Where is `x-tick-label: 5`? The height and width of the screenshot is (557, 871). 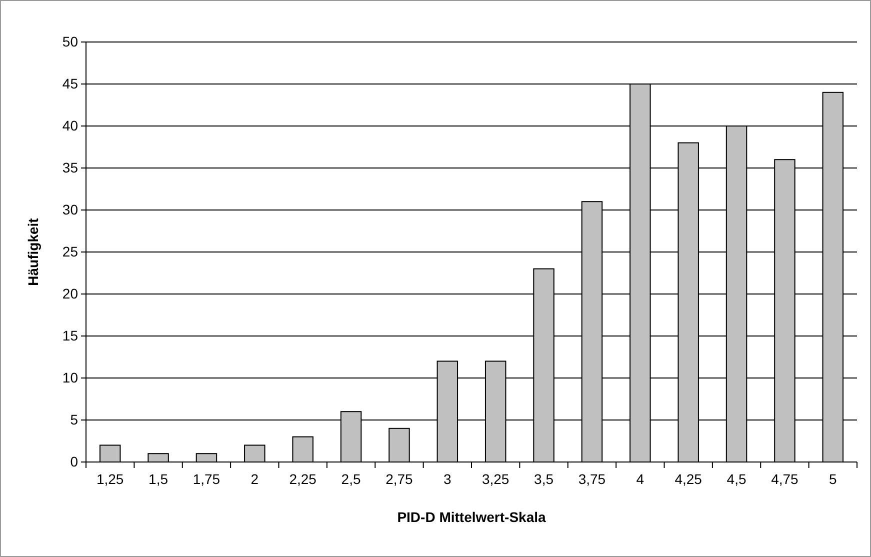
x-tick-label: 5 is located at coordinates (833, 478).